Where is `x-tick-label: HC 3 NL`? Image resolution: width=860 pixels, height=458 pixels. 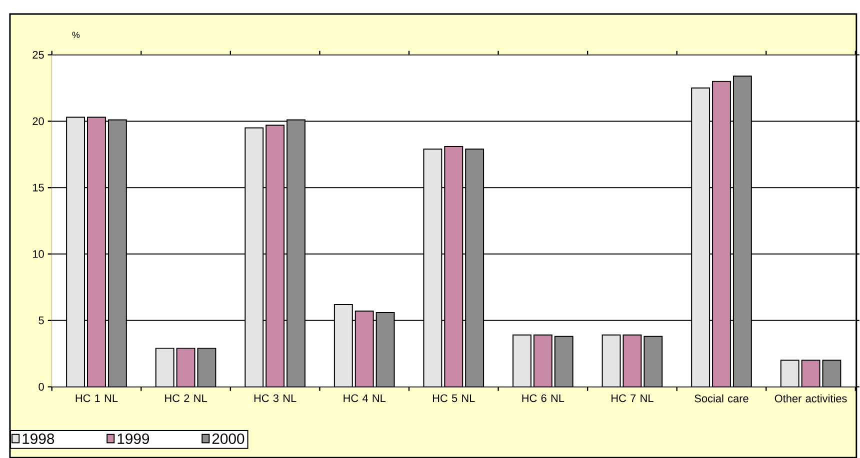
x-tick-label: HC 3 NL is located at coordinates (275, 398).